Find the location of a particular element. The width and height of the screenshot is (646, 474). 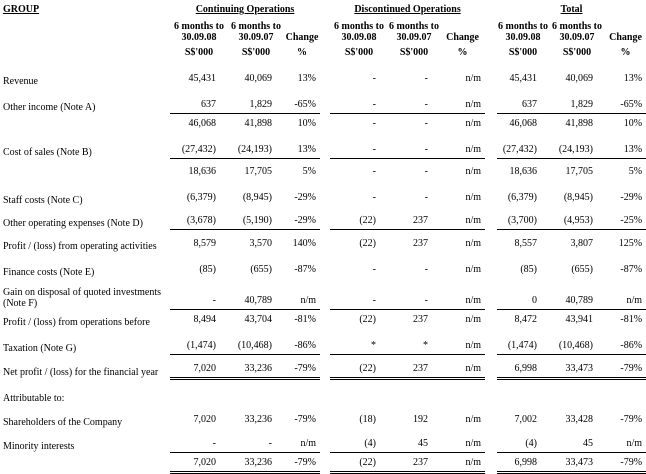

value-cell: 6,998 is located at coordinates (523, 462).